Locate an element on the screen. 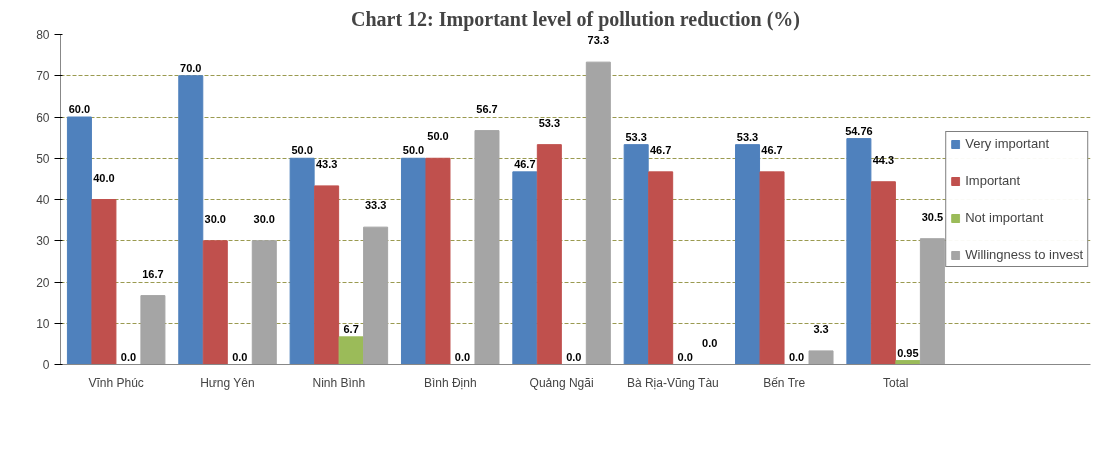 The image size is (1117, 451). data-label: 3.3 is located at coordinates (821, 328).